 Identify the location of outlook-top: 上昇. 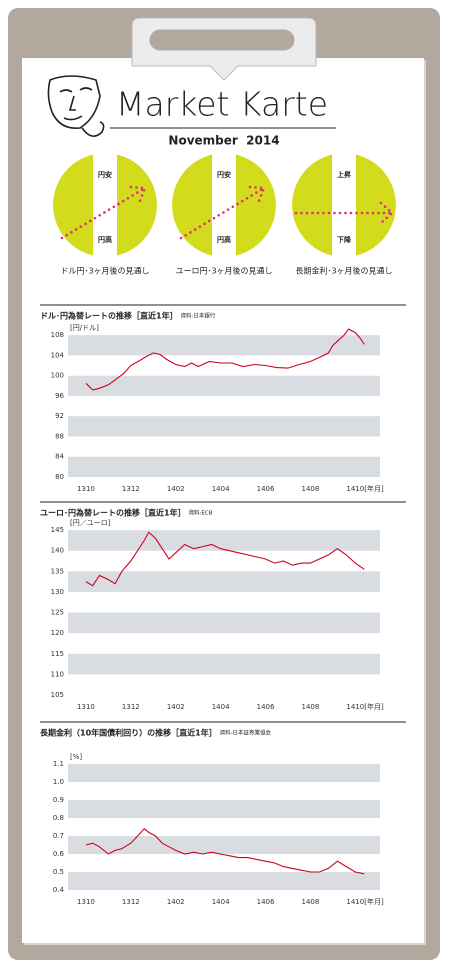
(344, 174).